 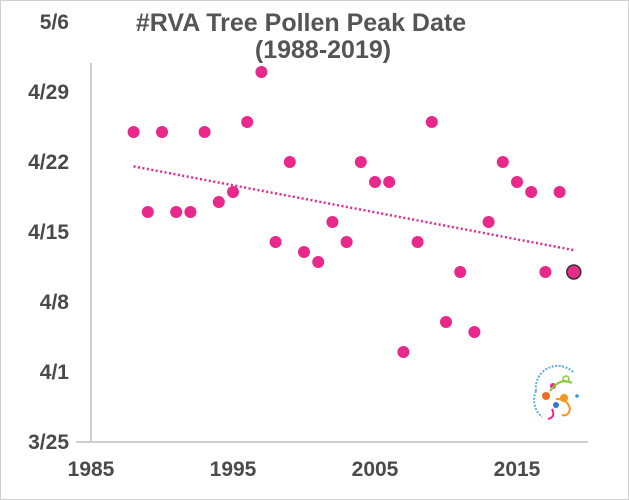 What do you see at coordinates (48, 92) in the screenshot?
I see `y-tick-label: 4/29` at bounding box center [48, 92].